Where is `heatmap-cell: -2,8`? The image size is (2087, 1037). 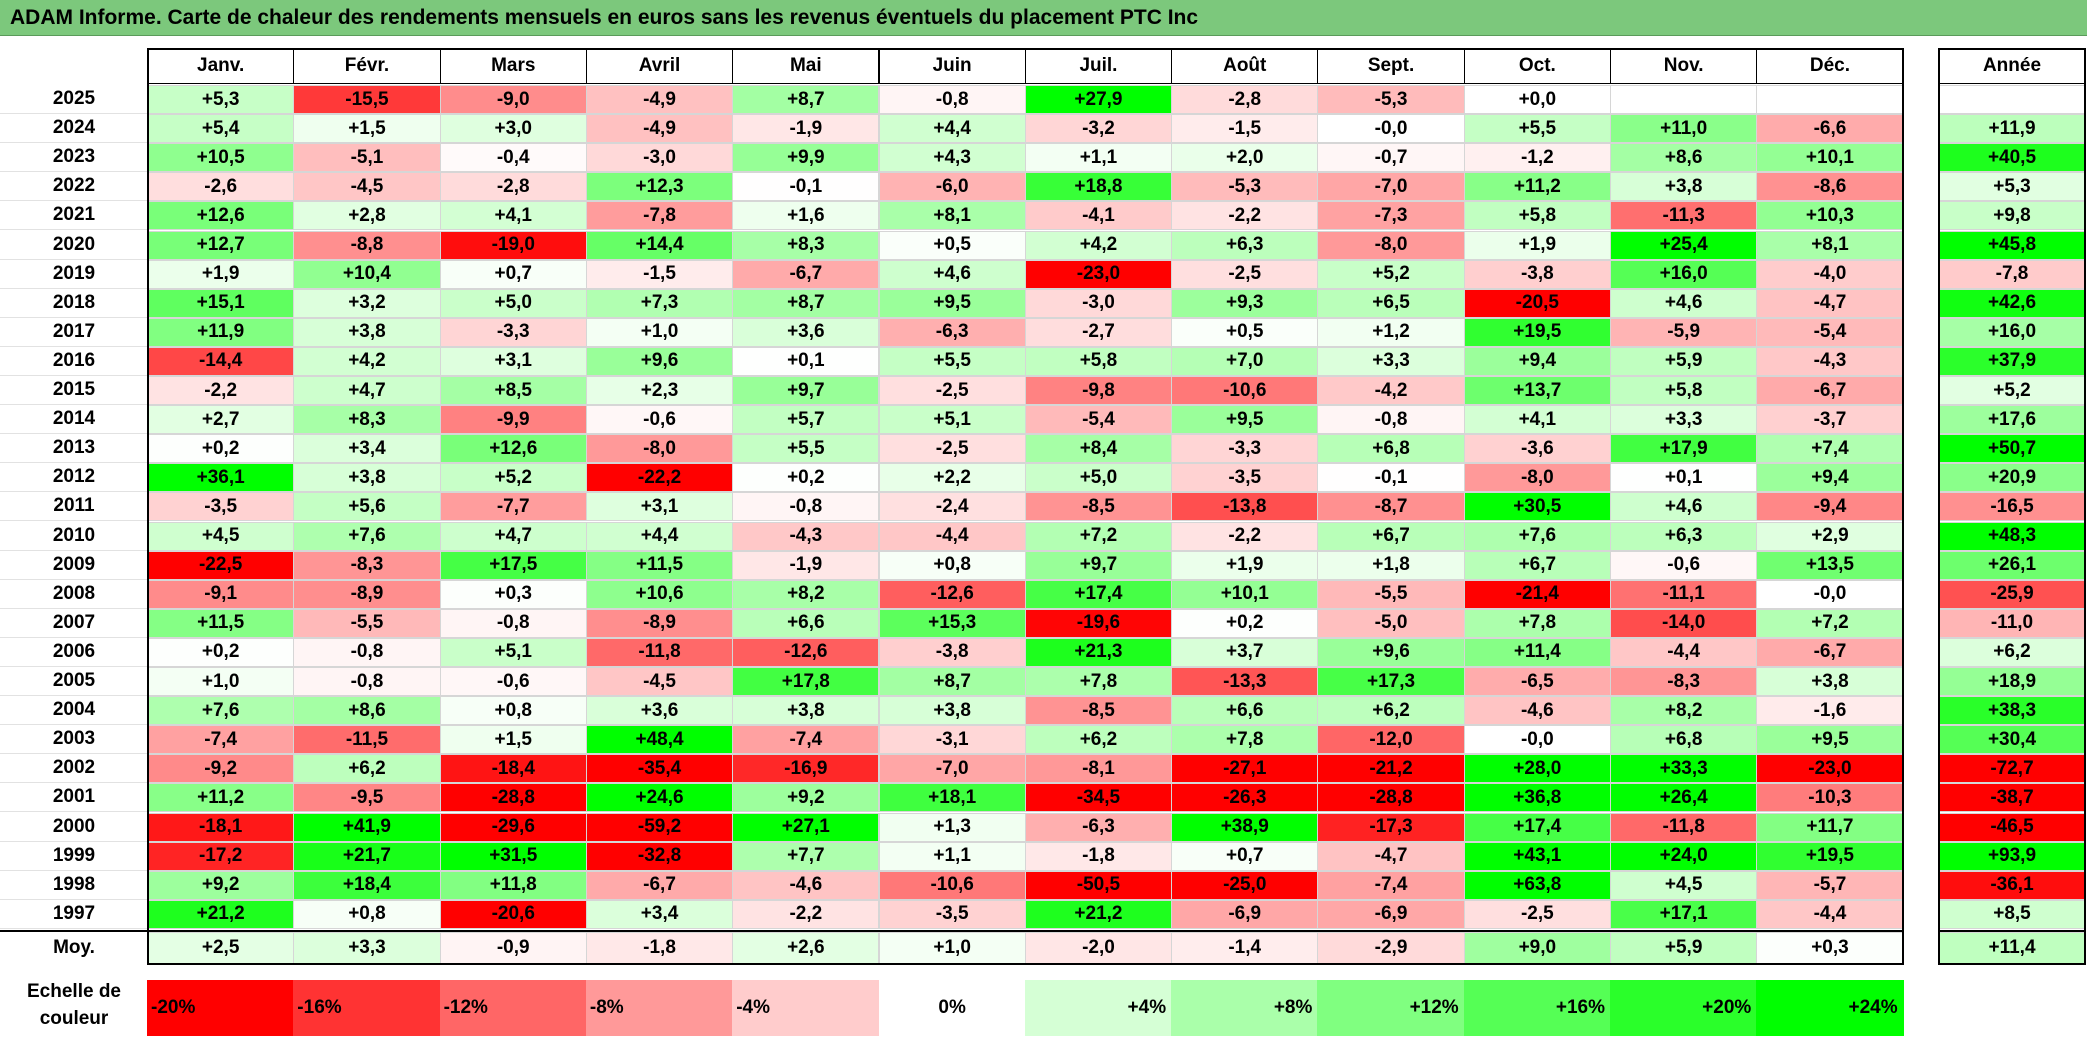 heatmap-cell: -2,8 is located at coordinates (513, 187).